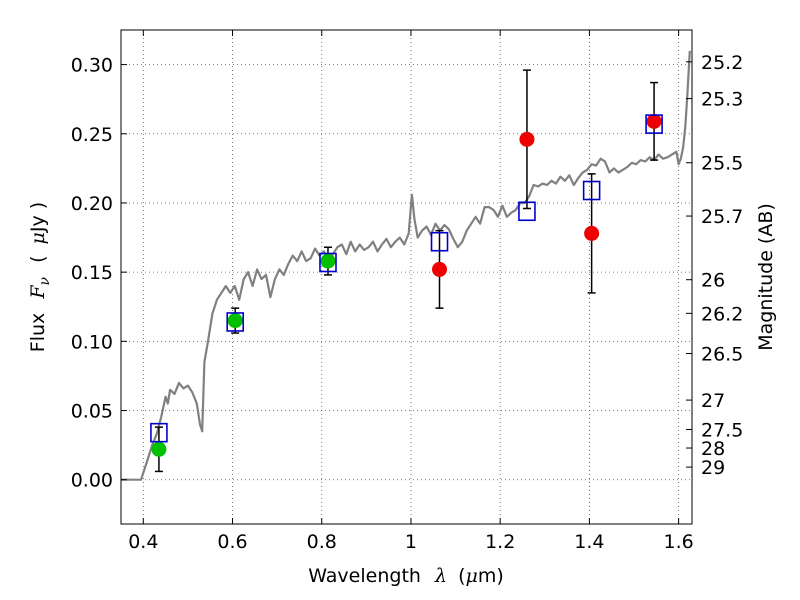  Describe the element at coordinates (92, 481) in the screenshot. I see `y-tick-label: 0.00` at that location.